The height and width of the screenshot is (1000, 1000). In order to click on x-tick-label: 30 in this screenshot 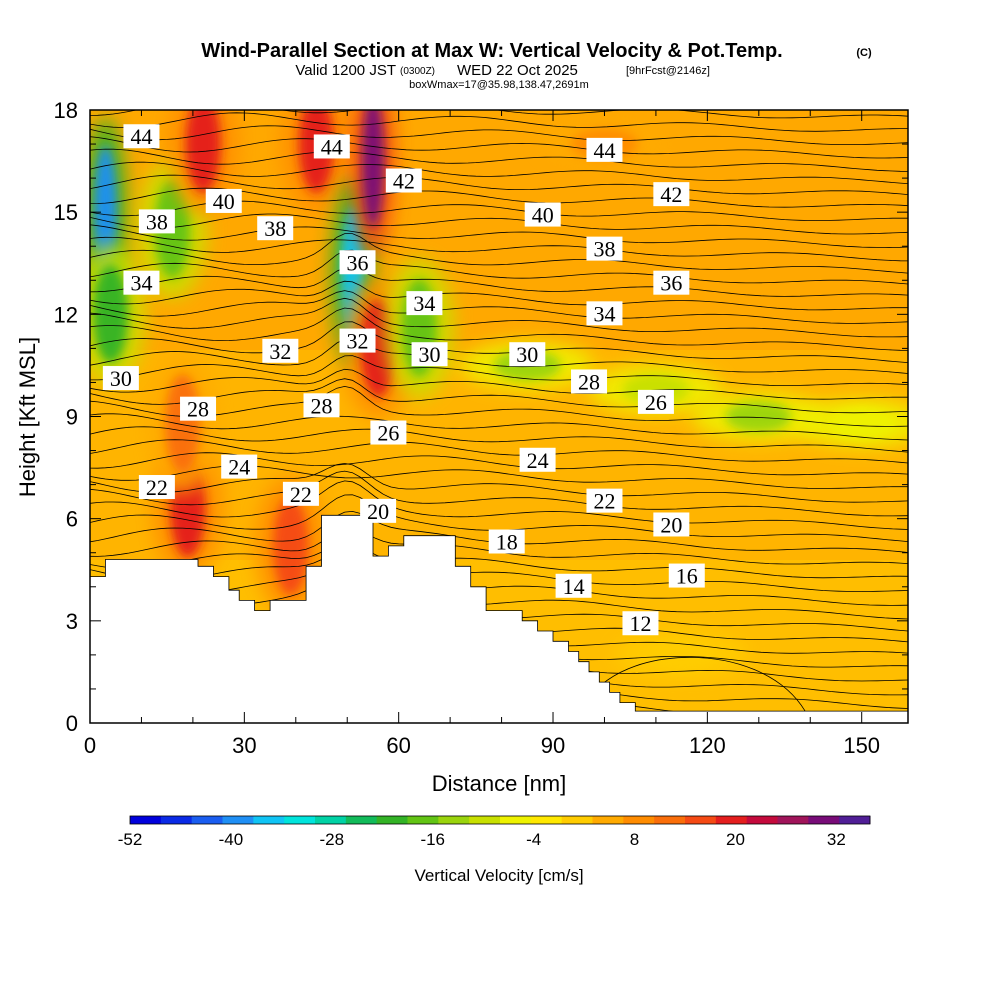, I will do `click(244, 745)`.